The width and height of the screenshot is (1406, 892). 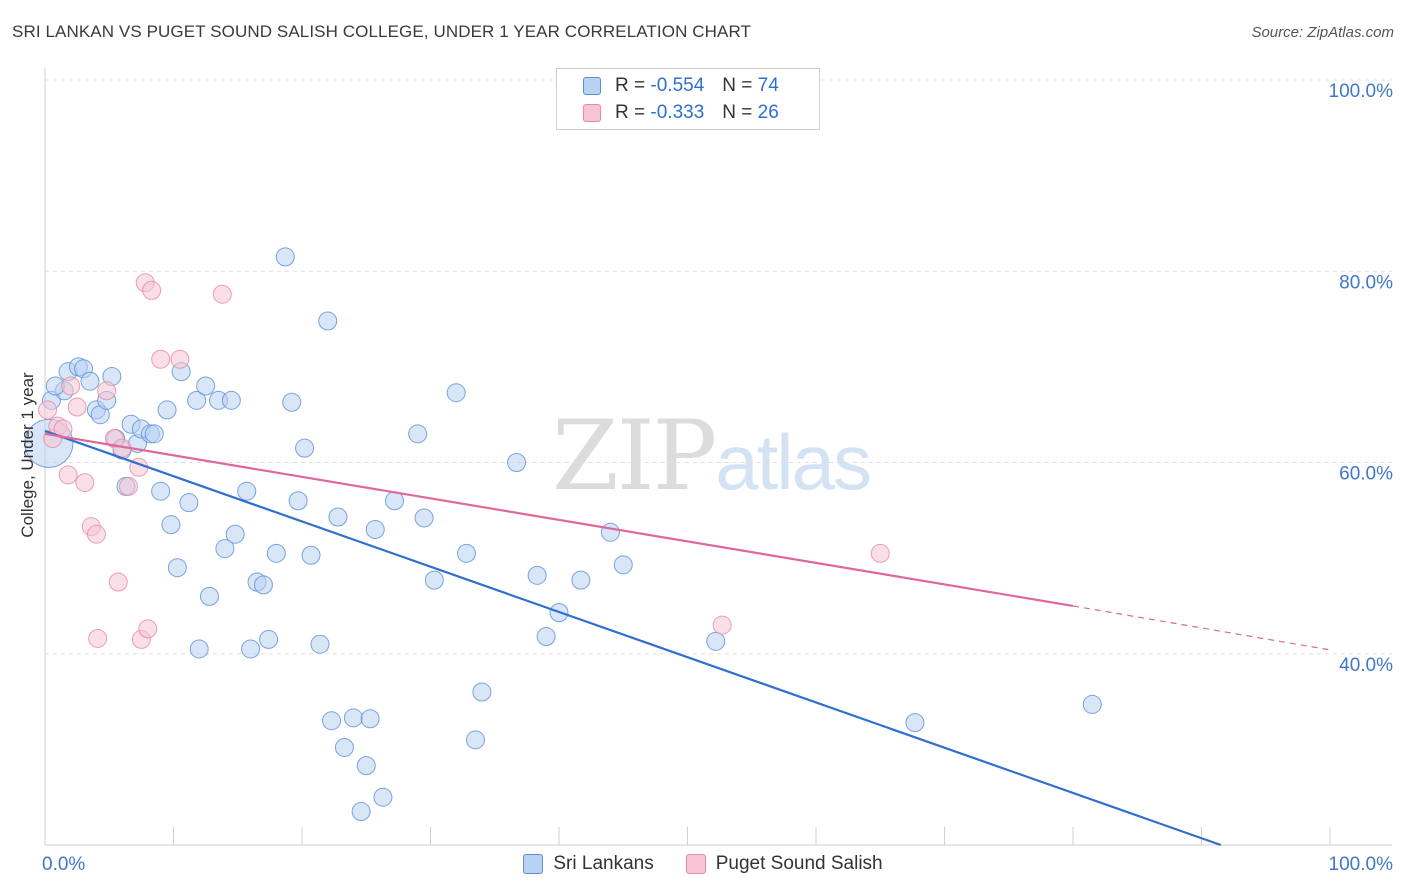 What do you see at coordinates (1322, 32) in the screenshot?
I see `source-label: Source: ZipAtlas.com` at bounding box center [1322, 32].